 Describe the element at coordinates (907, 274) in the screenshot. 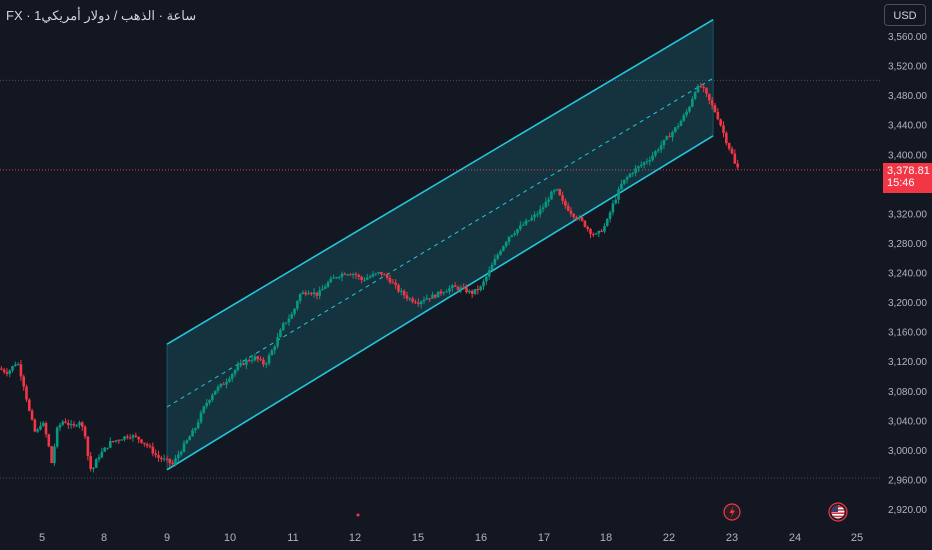

I see `price-tick-label: 3,240.00` at that location.